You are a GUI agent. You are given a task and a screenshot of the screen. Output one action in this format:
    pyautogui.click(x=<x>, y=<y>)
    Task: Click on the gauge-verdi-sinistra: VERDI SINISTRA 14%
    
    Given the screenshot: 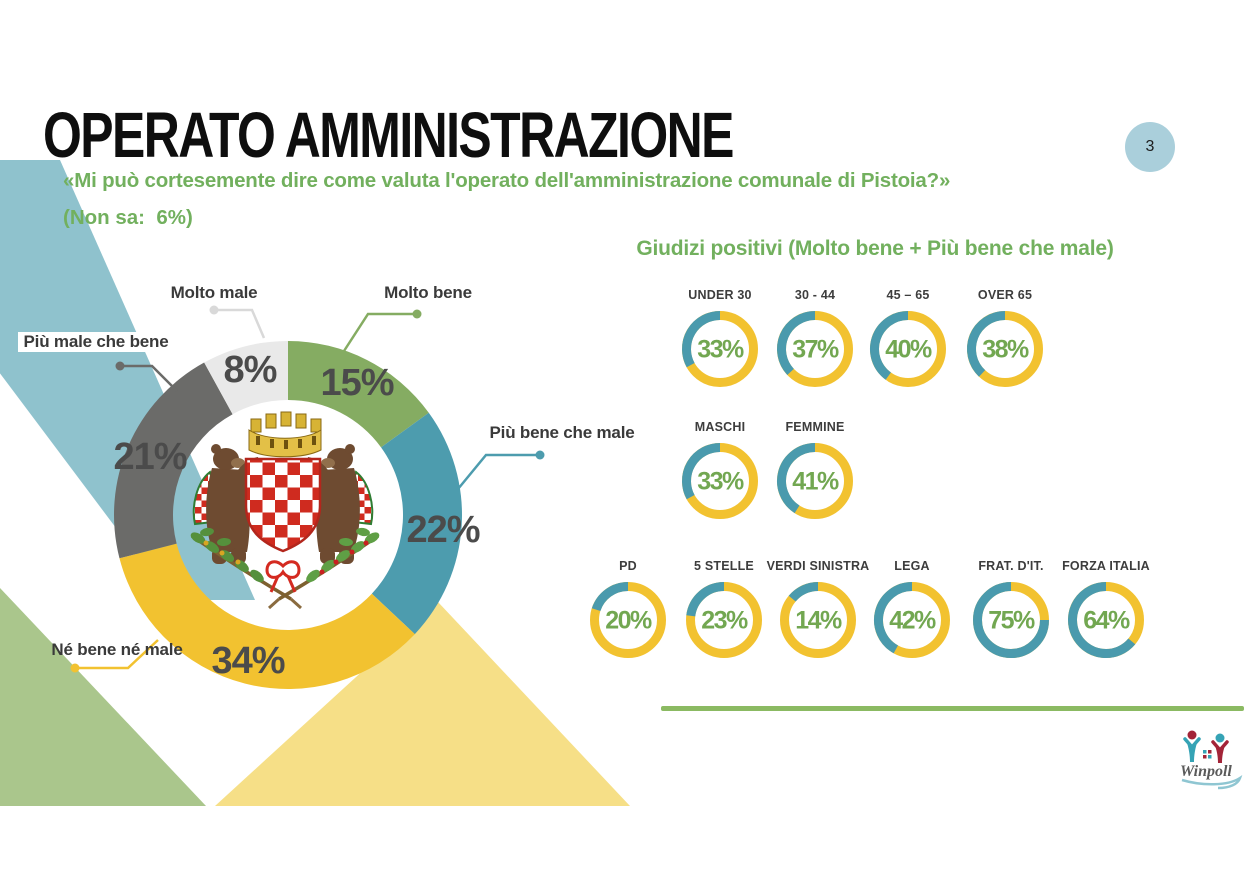 What is the action you would take?
    pyautogui.click(x=818, y=609)
    